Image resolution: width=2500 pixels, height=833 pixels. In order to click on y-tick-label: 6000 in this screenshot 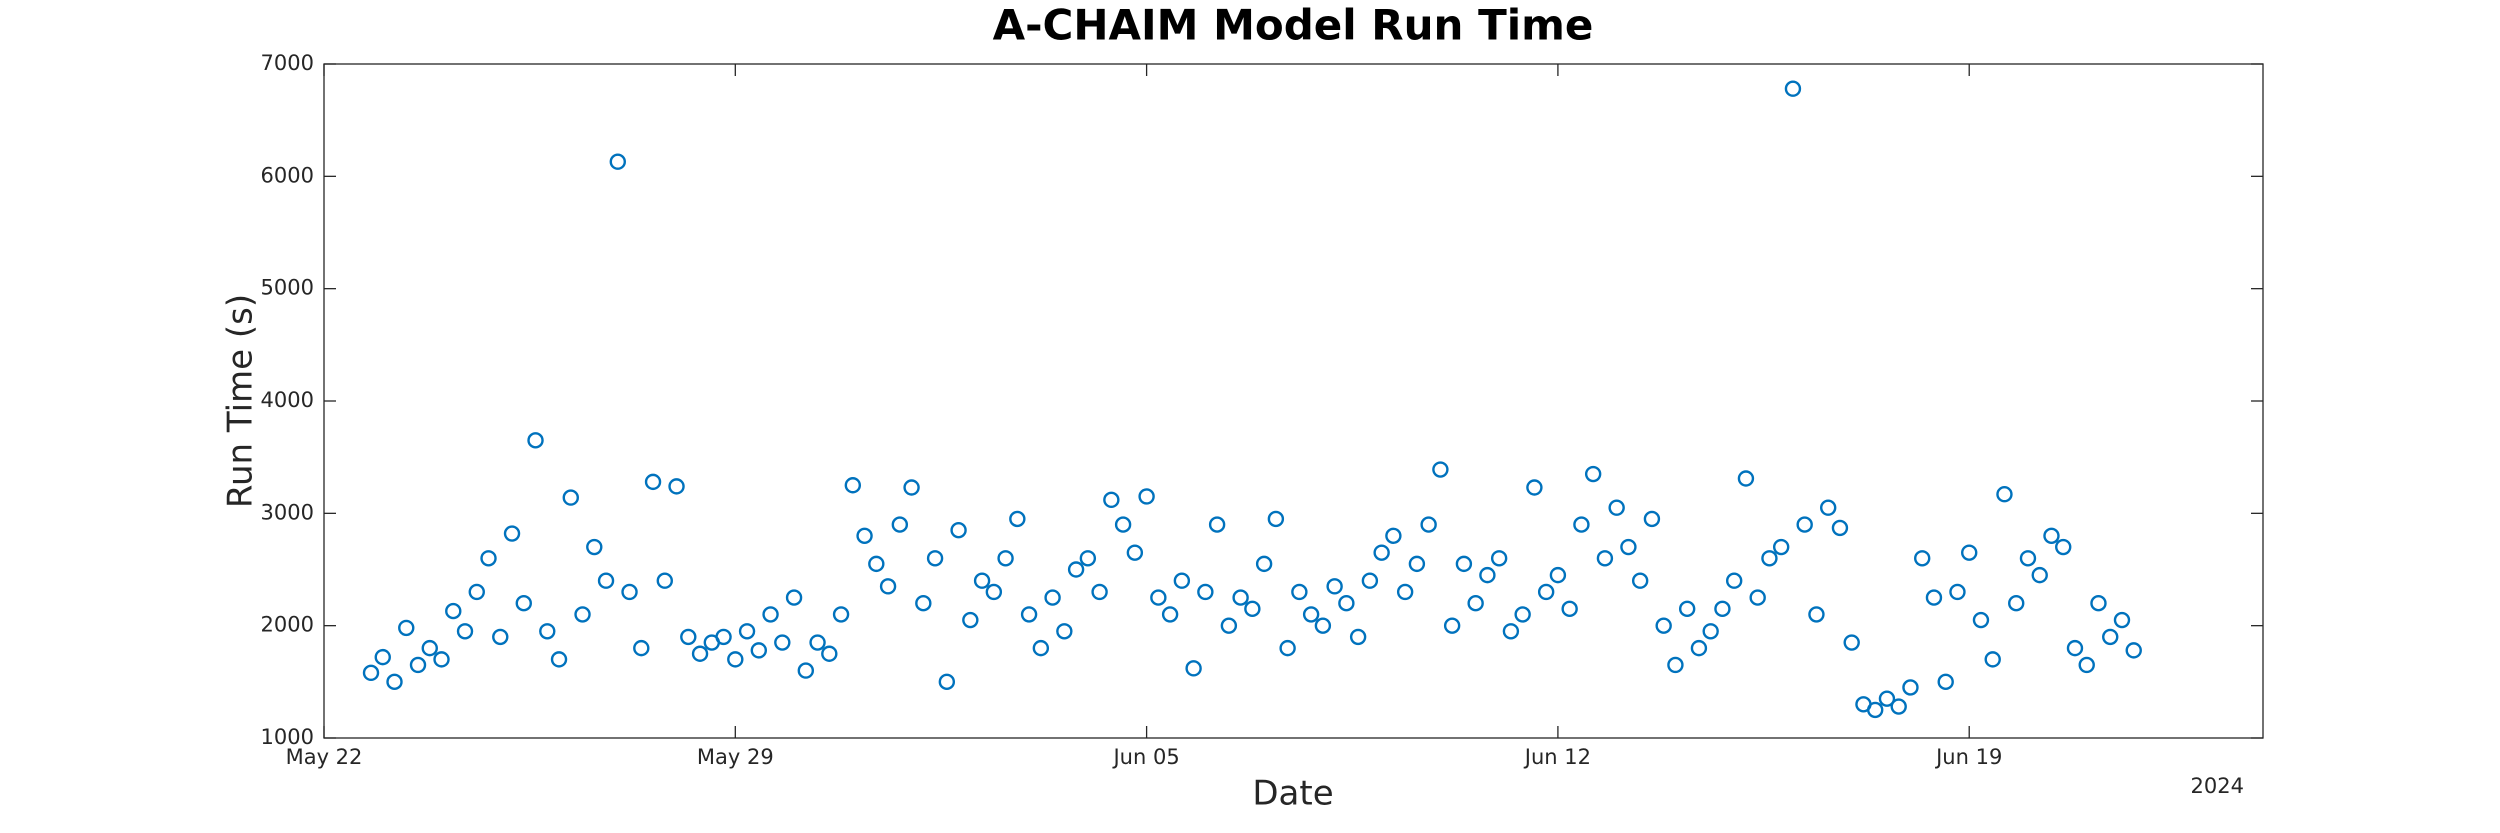, I will do `click(287, 175)`.